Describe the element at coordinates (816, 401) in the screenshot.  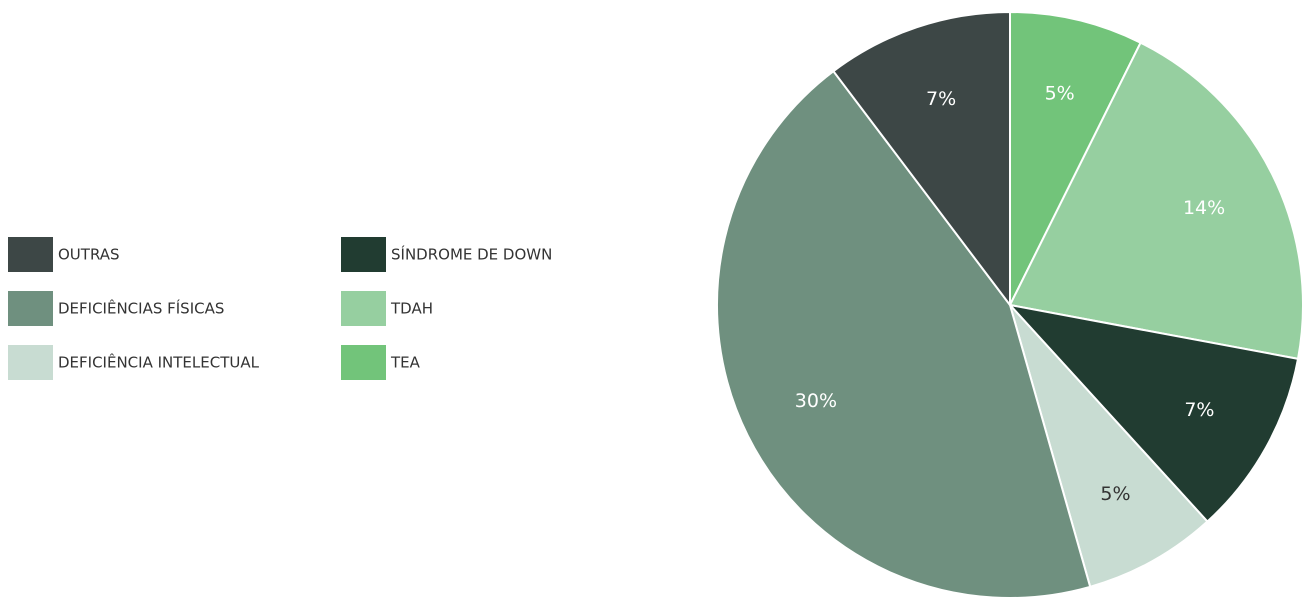
I see `slice-label: 30%` at that location.